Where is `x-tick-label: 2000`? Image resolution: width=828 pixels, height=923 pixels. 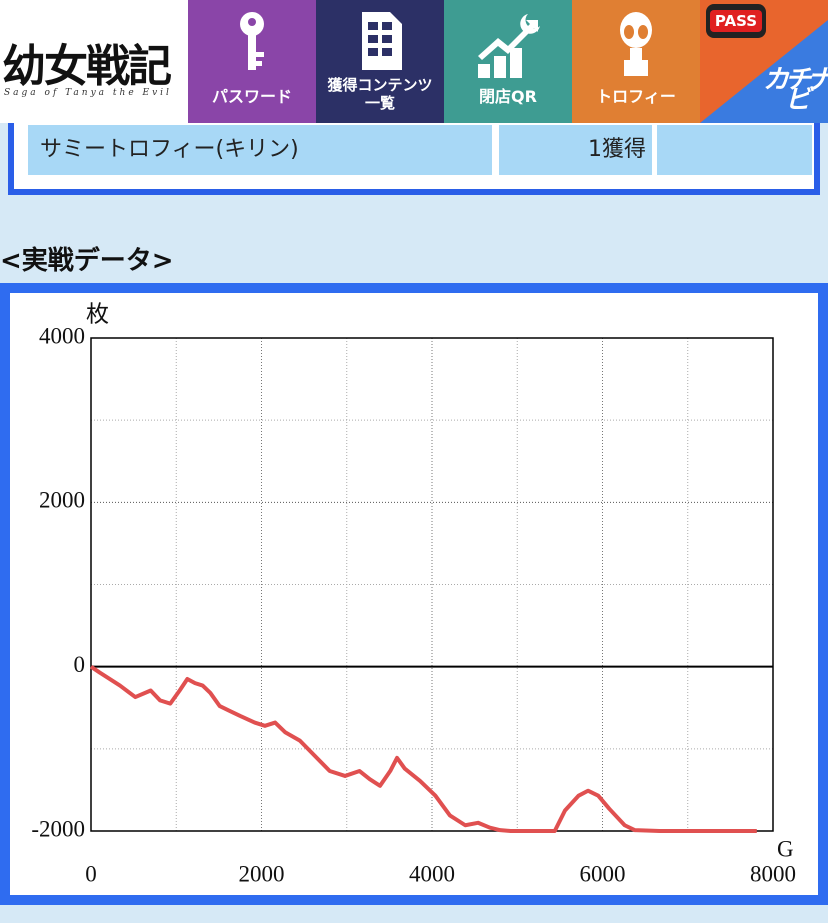 x-tick-label: 2000 is located at coordinates (262, 873).